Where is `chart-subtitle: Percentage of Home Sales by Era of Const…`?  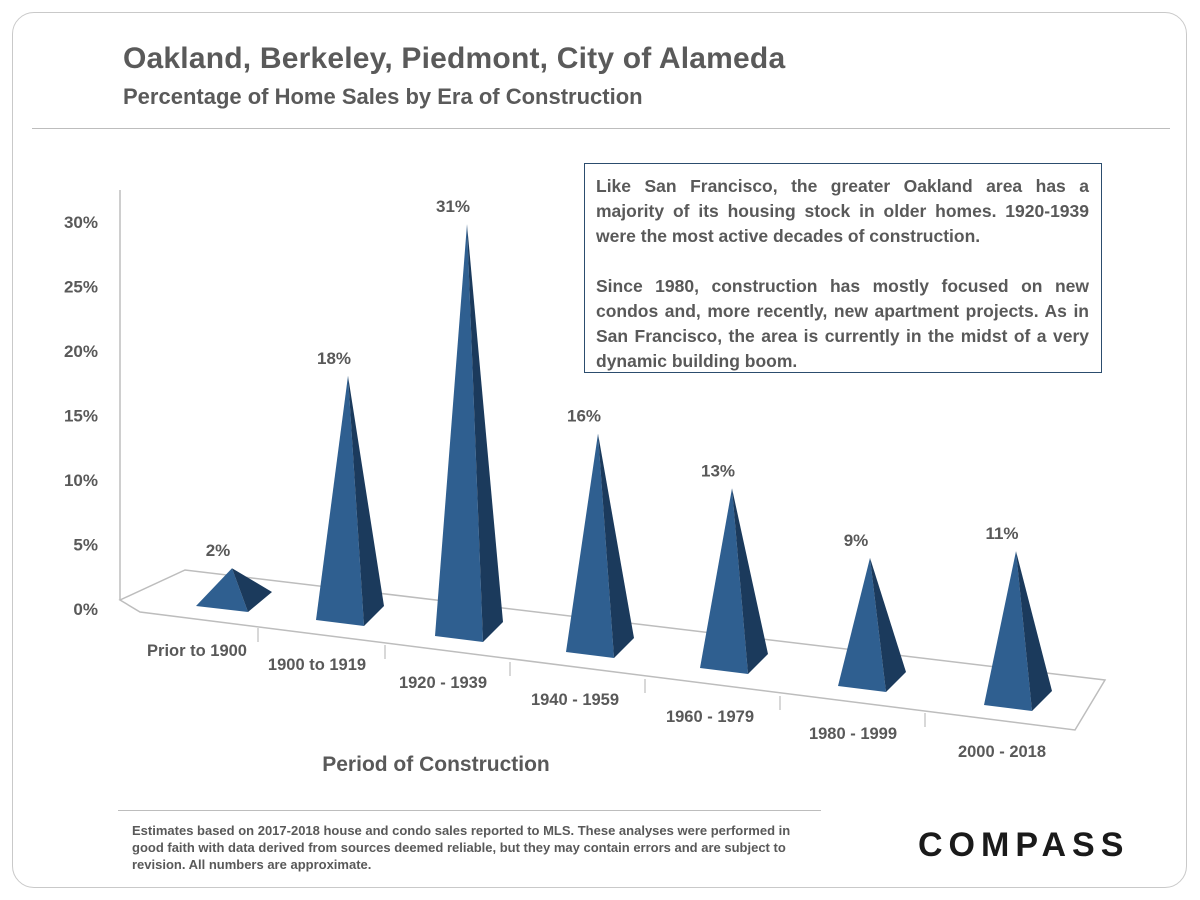
chart-subtitle: Percentage of Home Sales by Era of Const… is located at coordinates (383, 96).